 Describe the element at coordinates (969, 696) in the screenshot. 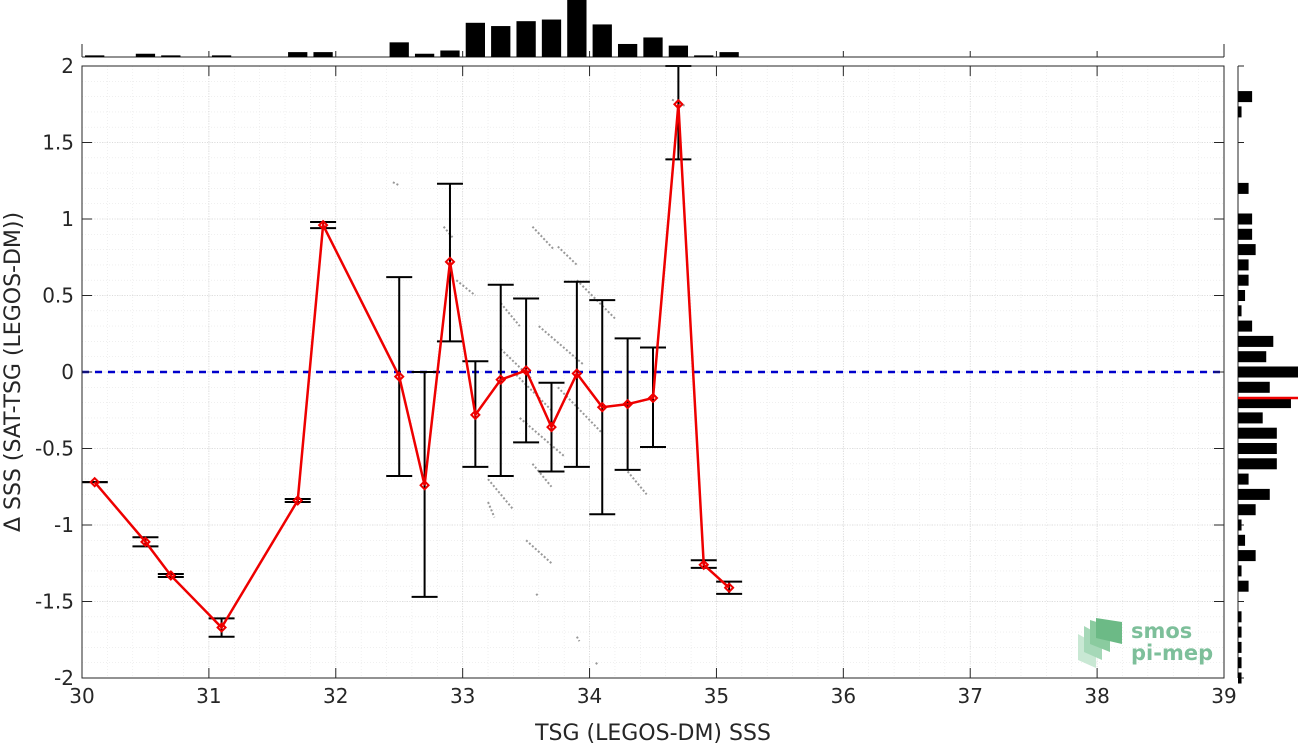

I see `x-tick-label: 37` at that location.